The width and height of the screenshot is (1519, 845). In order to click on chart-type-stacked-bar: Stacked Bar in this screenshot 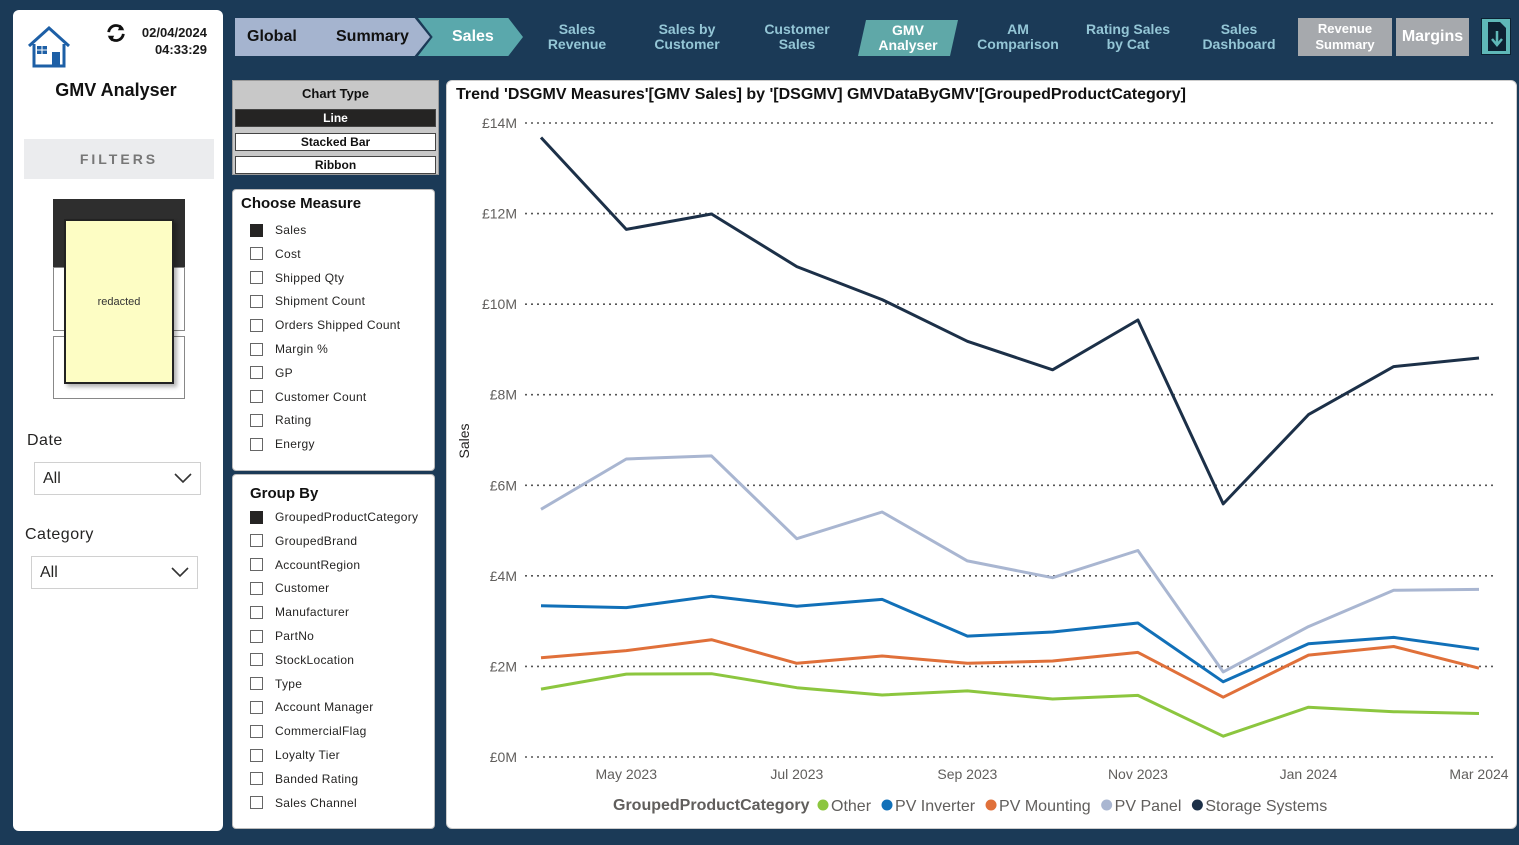, I will do `click(335, 142)`.